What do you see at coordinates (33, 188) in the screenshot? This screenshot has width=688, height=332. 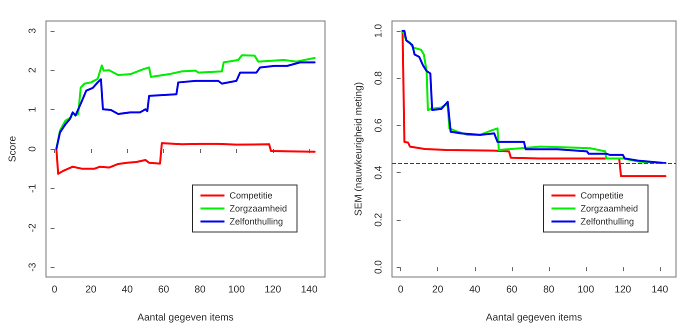 I see `y-tick-label: -1` at bounding box center [33, 188].